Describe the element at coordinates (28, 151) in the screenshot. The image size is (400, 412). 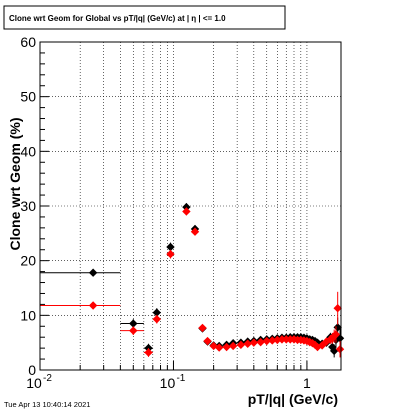
I see `y-tick-label: 40` at that location.